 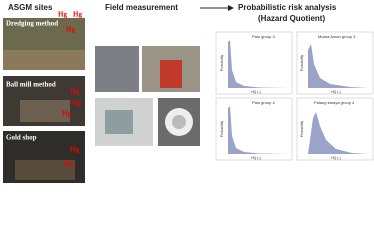 I want to click on panel: Palu group 4 Probability HQ (-), so click(x=254, y=129).